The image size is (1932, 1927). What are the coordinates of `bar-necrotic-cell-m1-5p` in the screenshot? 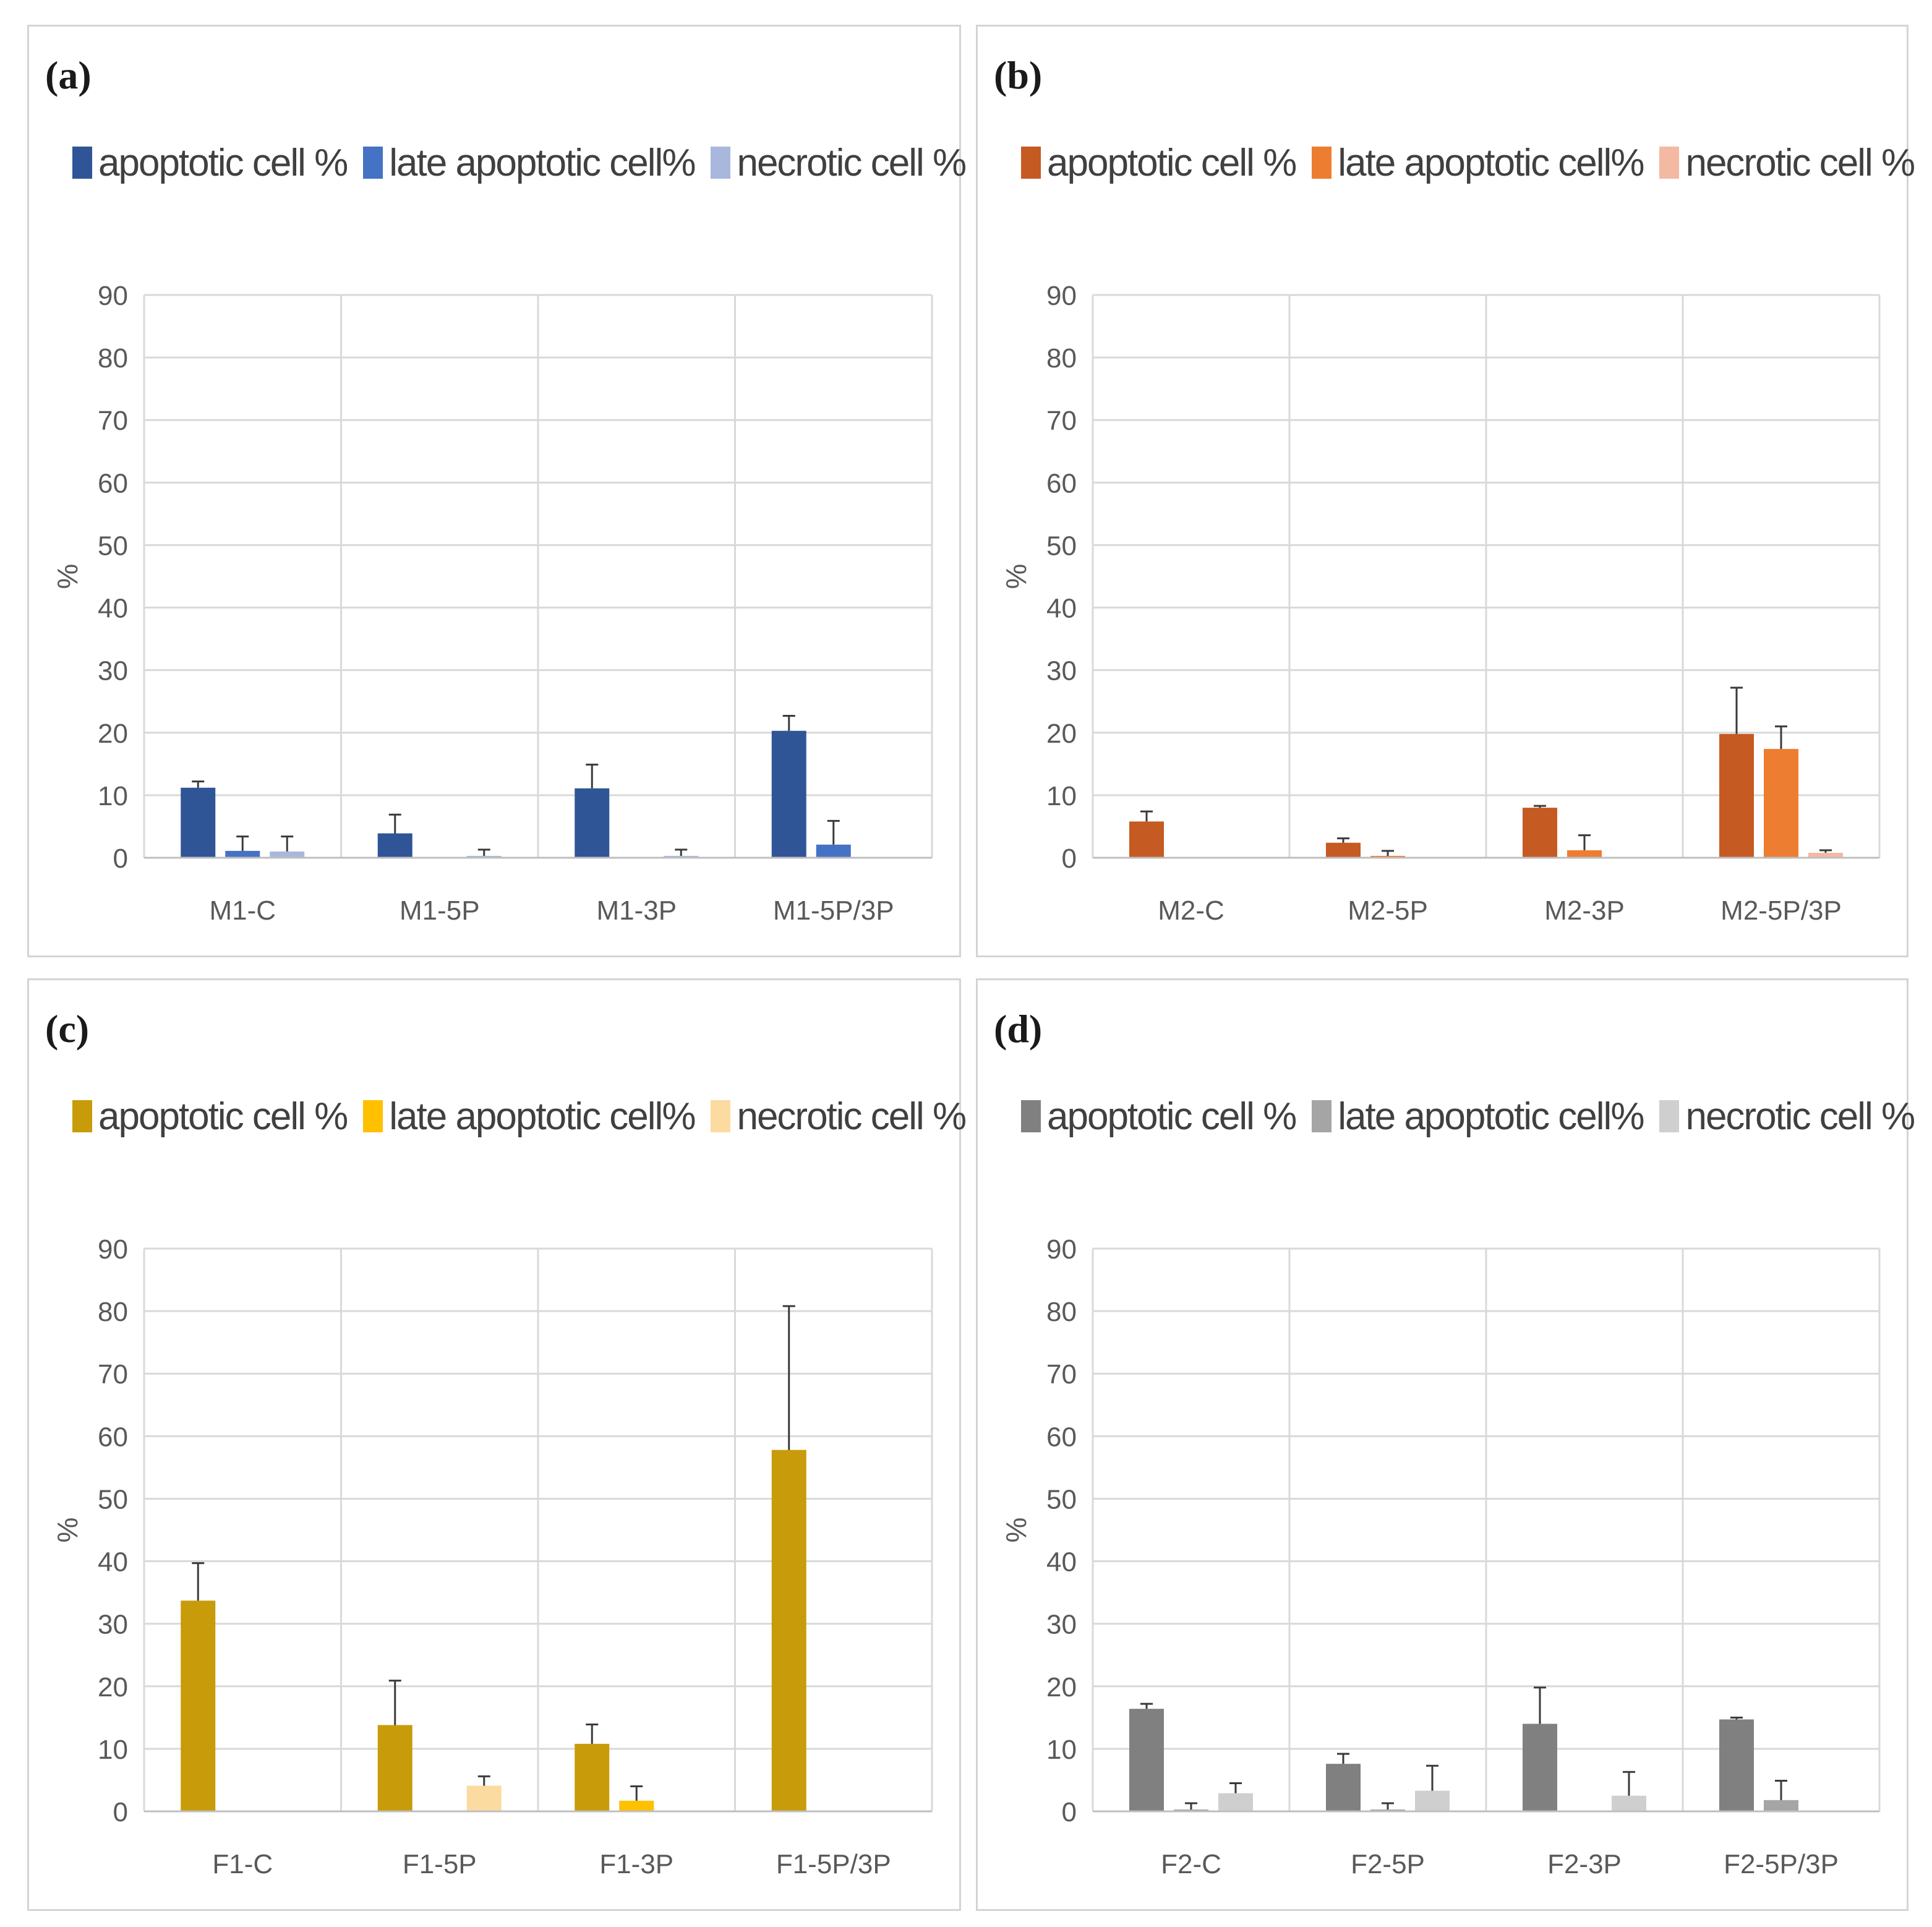 It's located at (484, 857).